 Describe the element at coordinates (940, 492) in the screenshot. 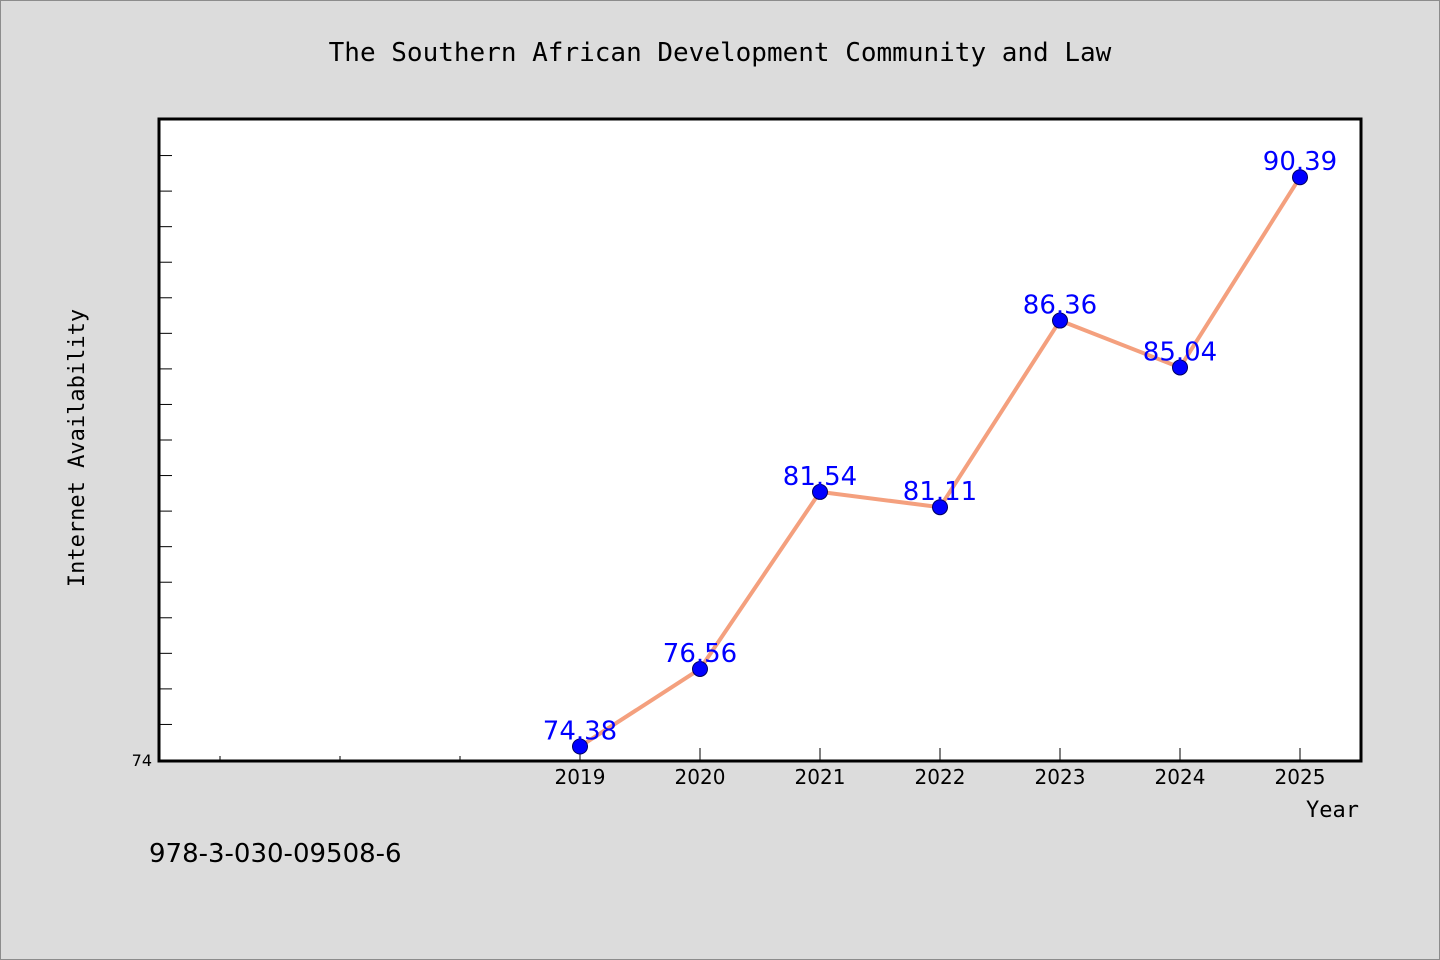

I see `data-label: 81.11` at that location.